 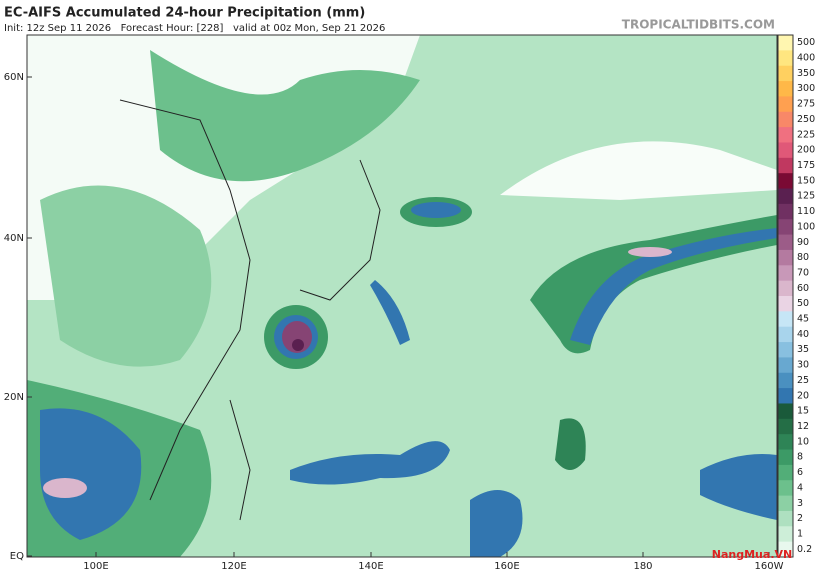 I want to click on dry-region, so click(x=638, y=170).